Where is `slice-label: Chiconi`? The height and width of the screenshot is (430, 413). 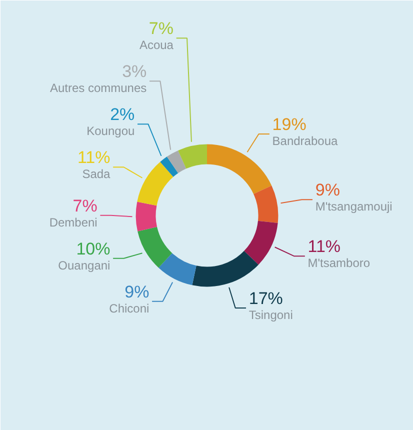 slice-label: Chiconi is located at coordinates (129, 308).